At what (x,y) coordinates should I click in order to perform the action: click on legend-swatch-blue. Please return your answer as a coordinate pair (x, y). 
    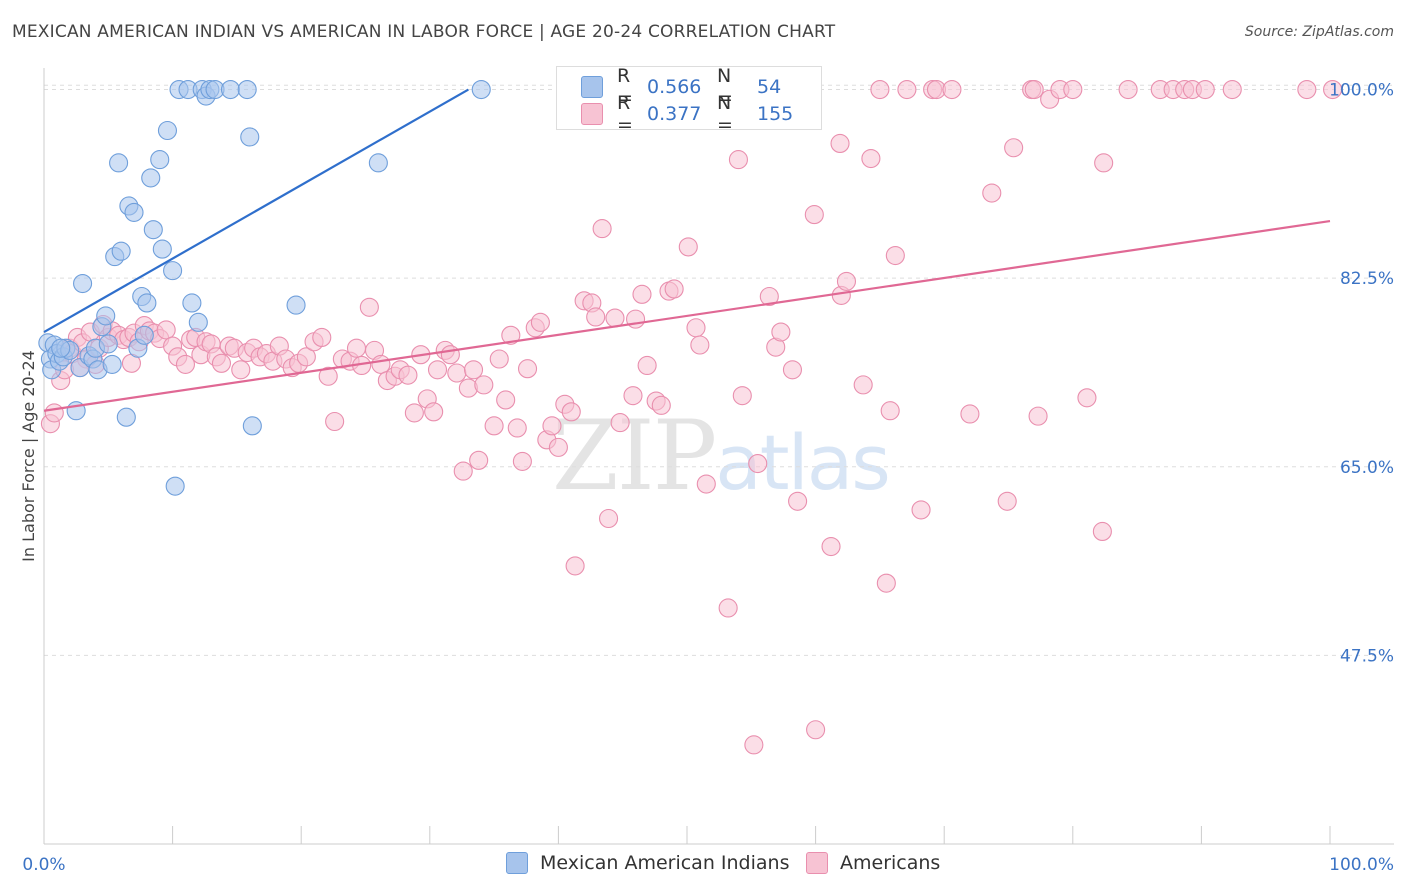
    Looking at the image, I should click on (592, 87).